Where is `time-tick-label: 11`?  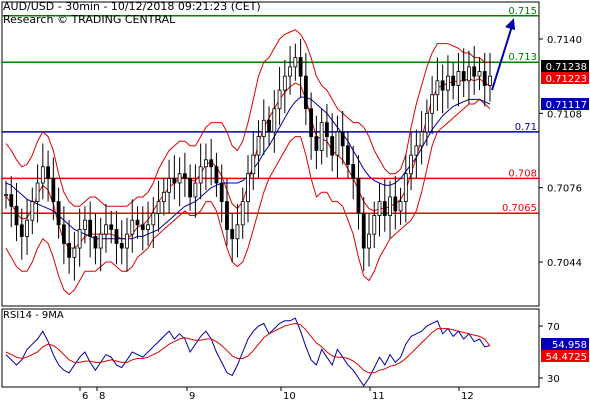
time-tick-label: 11 is located at coordinates (378, 395).